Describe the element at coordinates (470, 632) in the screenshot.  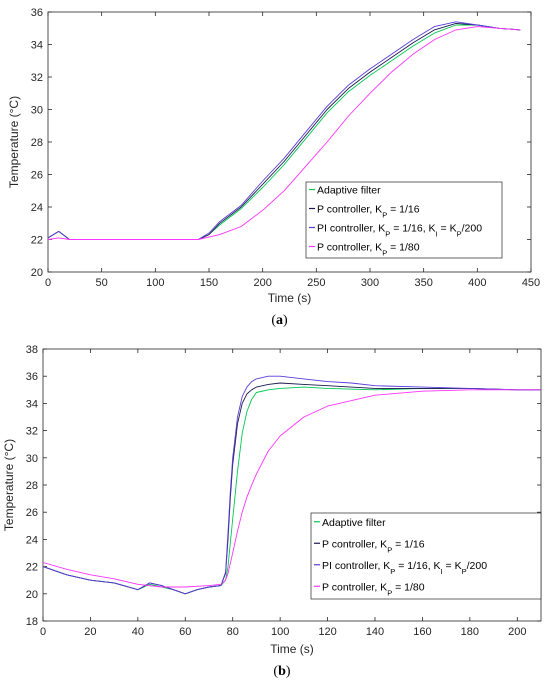
I see `x-tick-label: 180` at that location.